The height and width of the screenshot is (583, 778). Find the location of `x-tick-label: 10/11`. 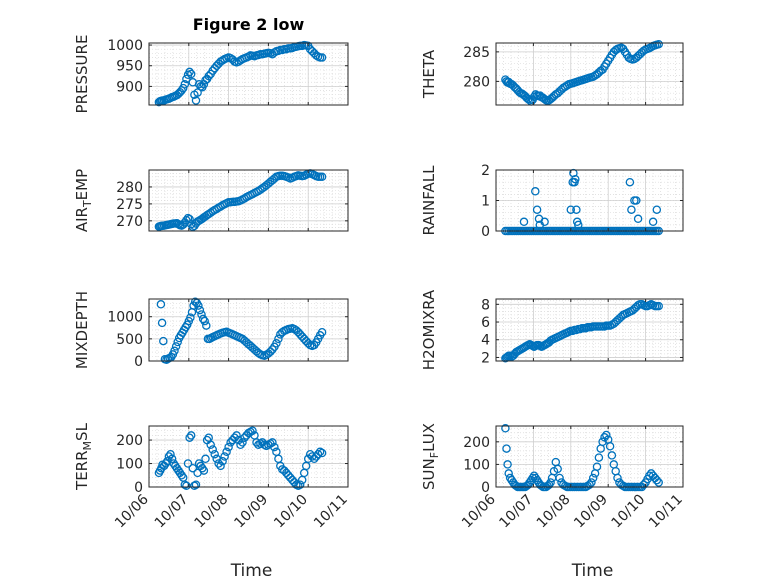

x-tick-label: 10/11 is located at coordinates (331, 512).